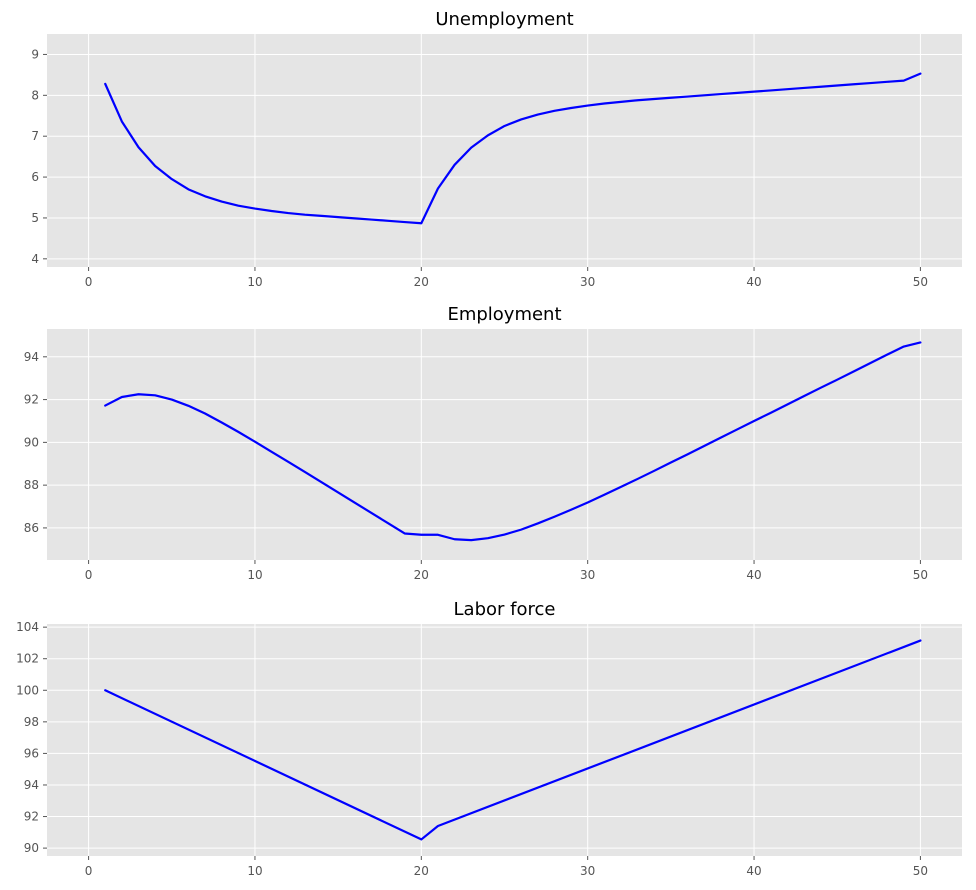 The width and height of the screenshot is (976, 890). What do you see at coordinates (35, 54) in the screenshot?
I see `y-tick-label: 9` at bounding box center [35, 54].